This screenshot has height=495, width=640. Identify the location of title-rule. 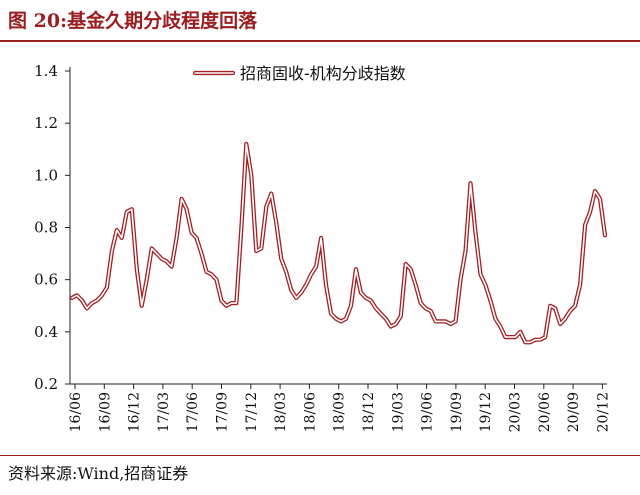
(320, 41).